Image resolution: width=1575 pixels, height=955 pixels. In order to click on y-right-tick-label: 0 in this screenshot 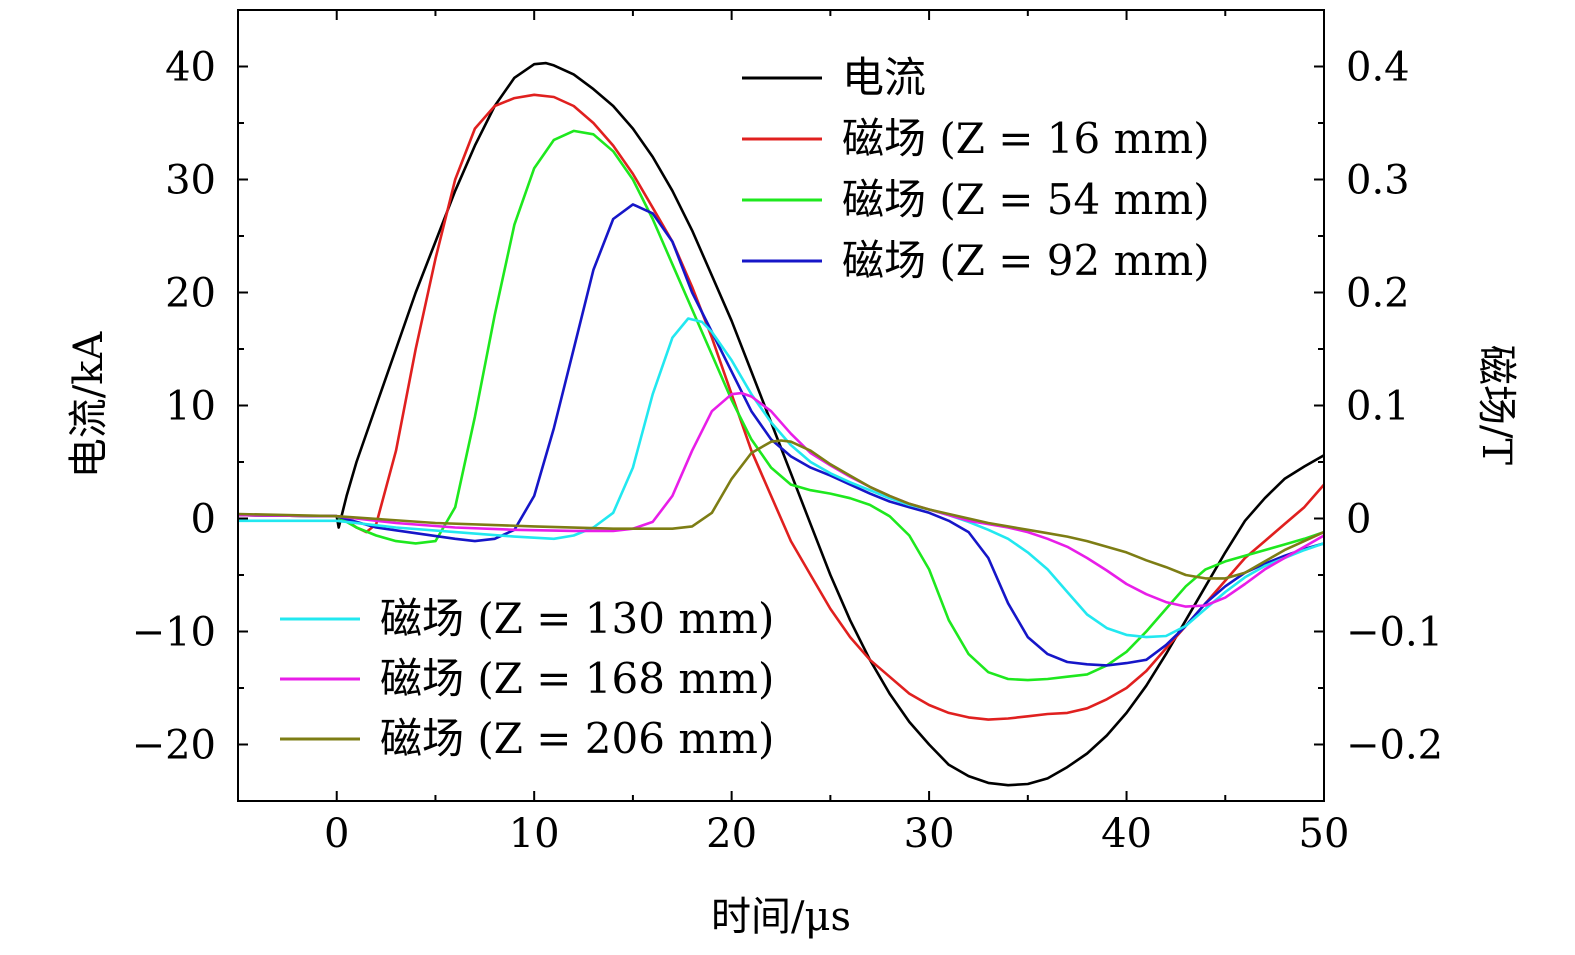, I will do `click(1358, 520)`.